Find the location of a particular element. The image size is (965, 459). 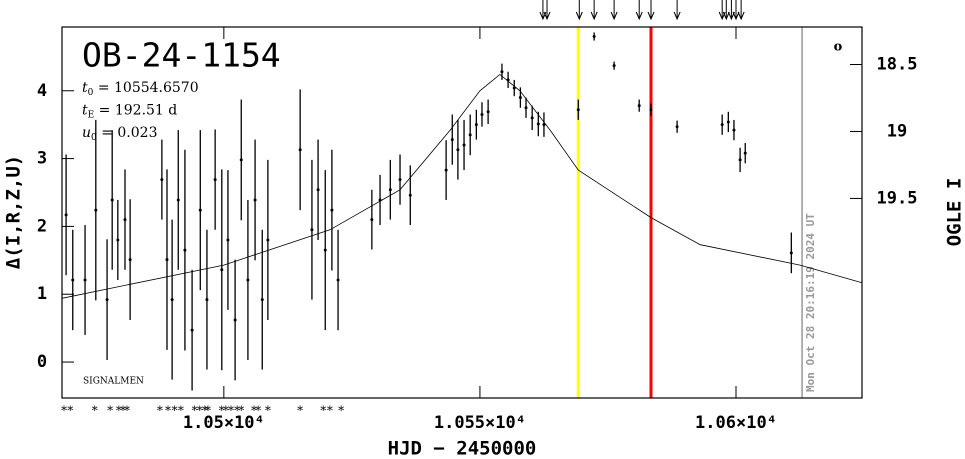

y-axis-label: Δ(I,R,Z,U) is located at coordinates (14, 212).